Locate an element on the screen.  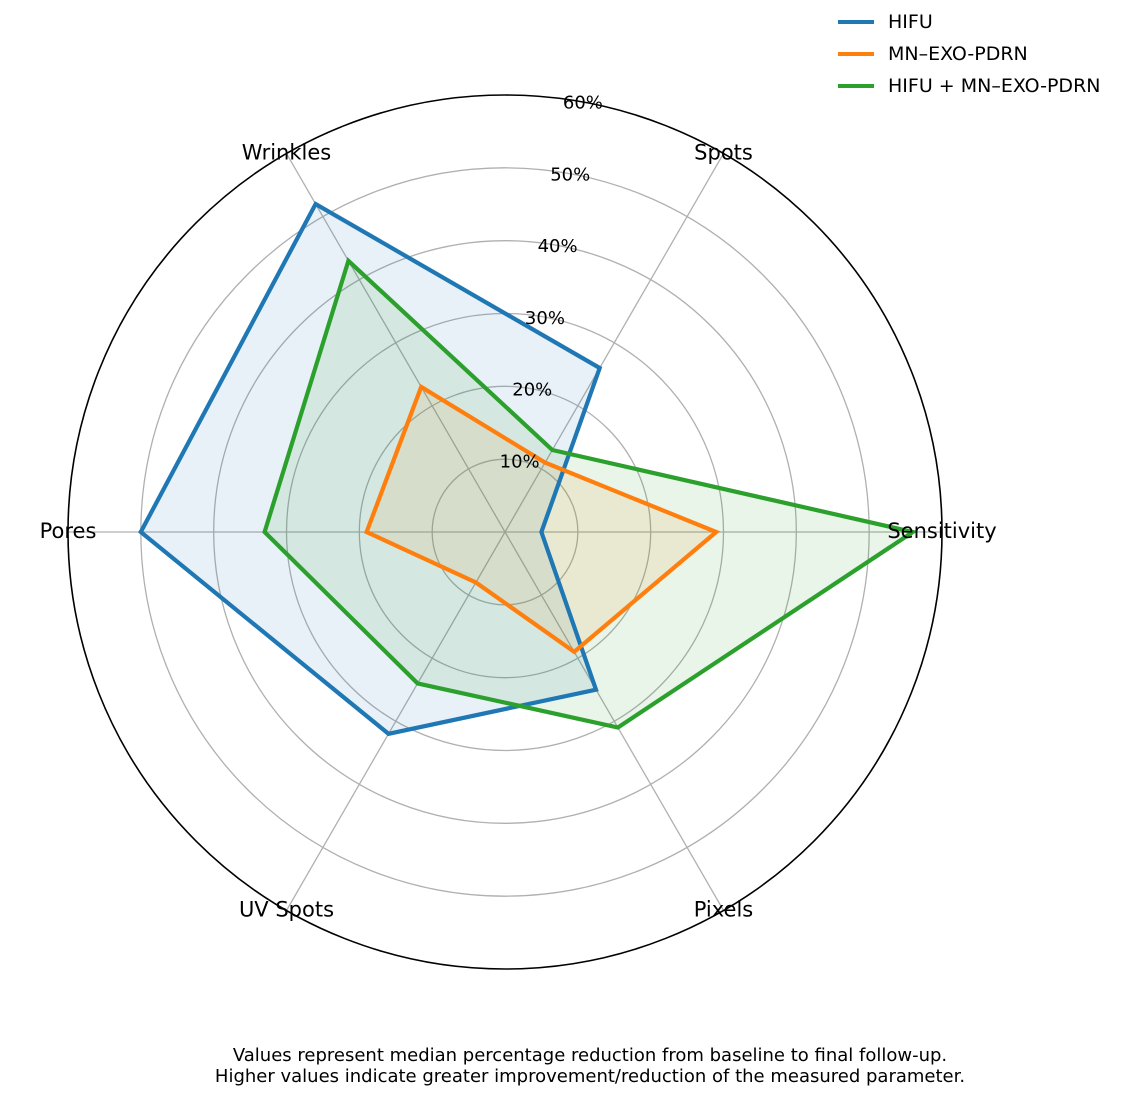
r-tick-label-4: 40% is located at coordinates (558, 246).